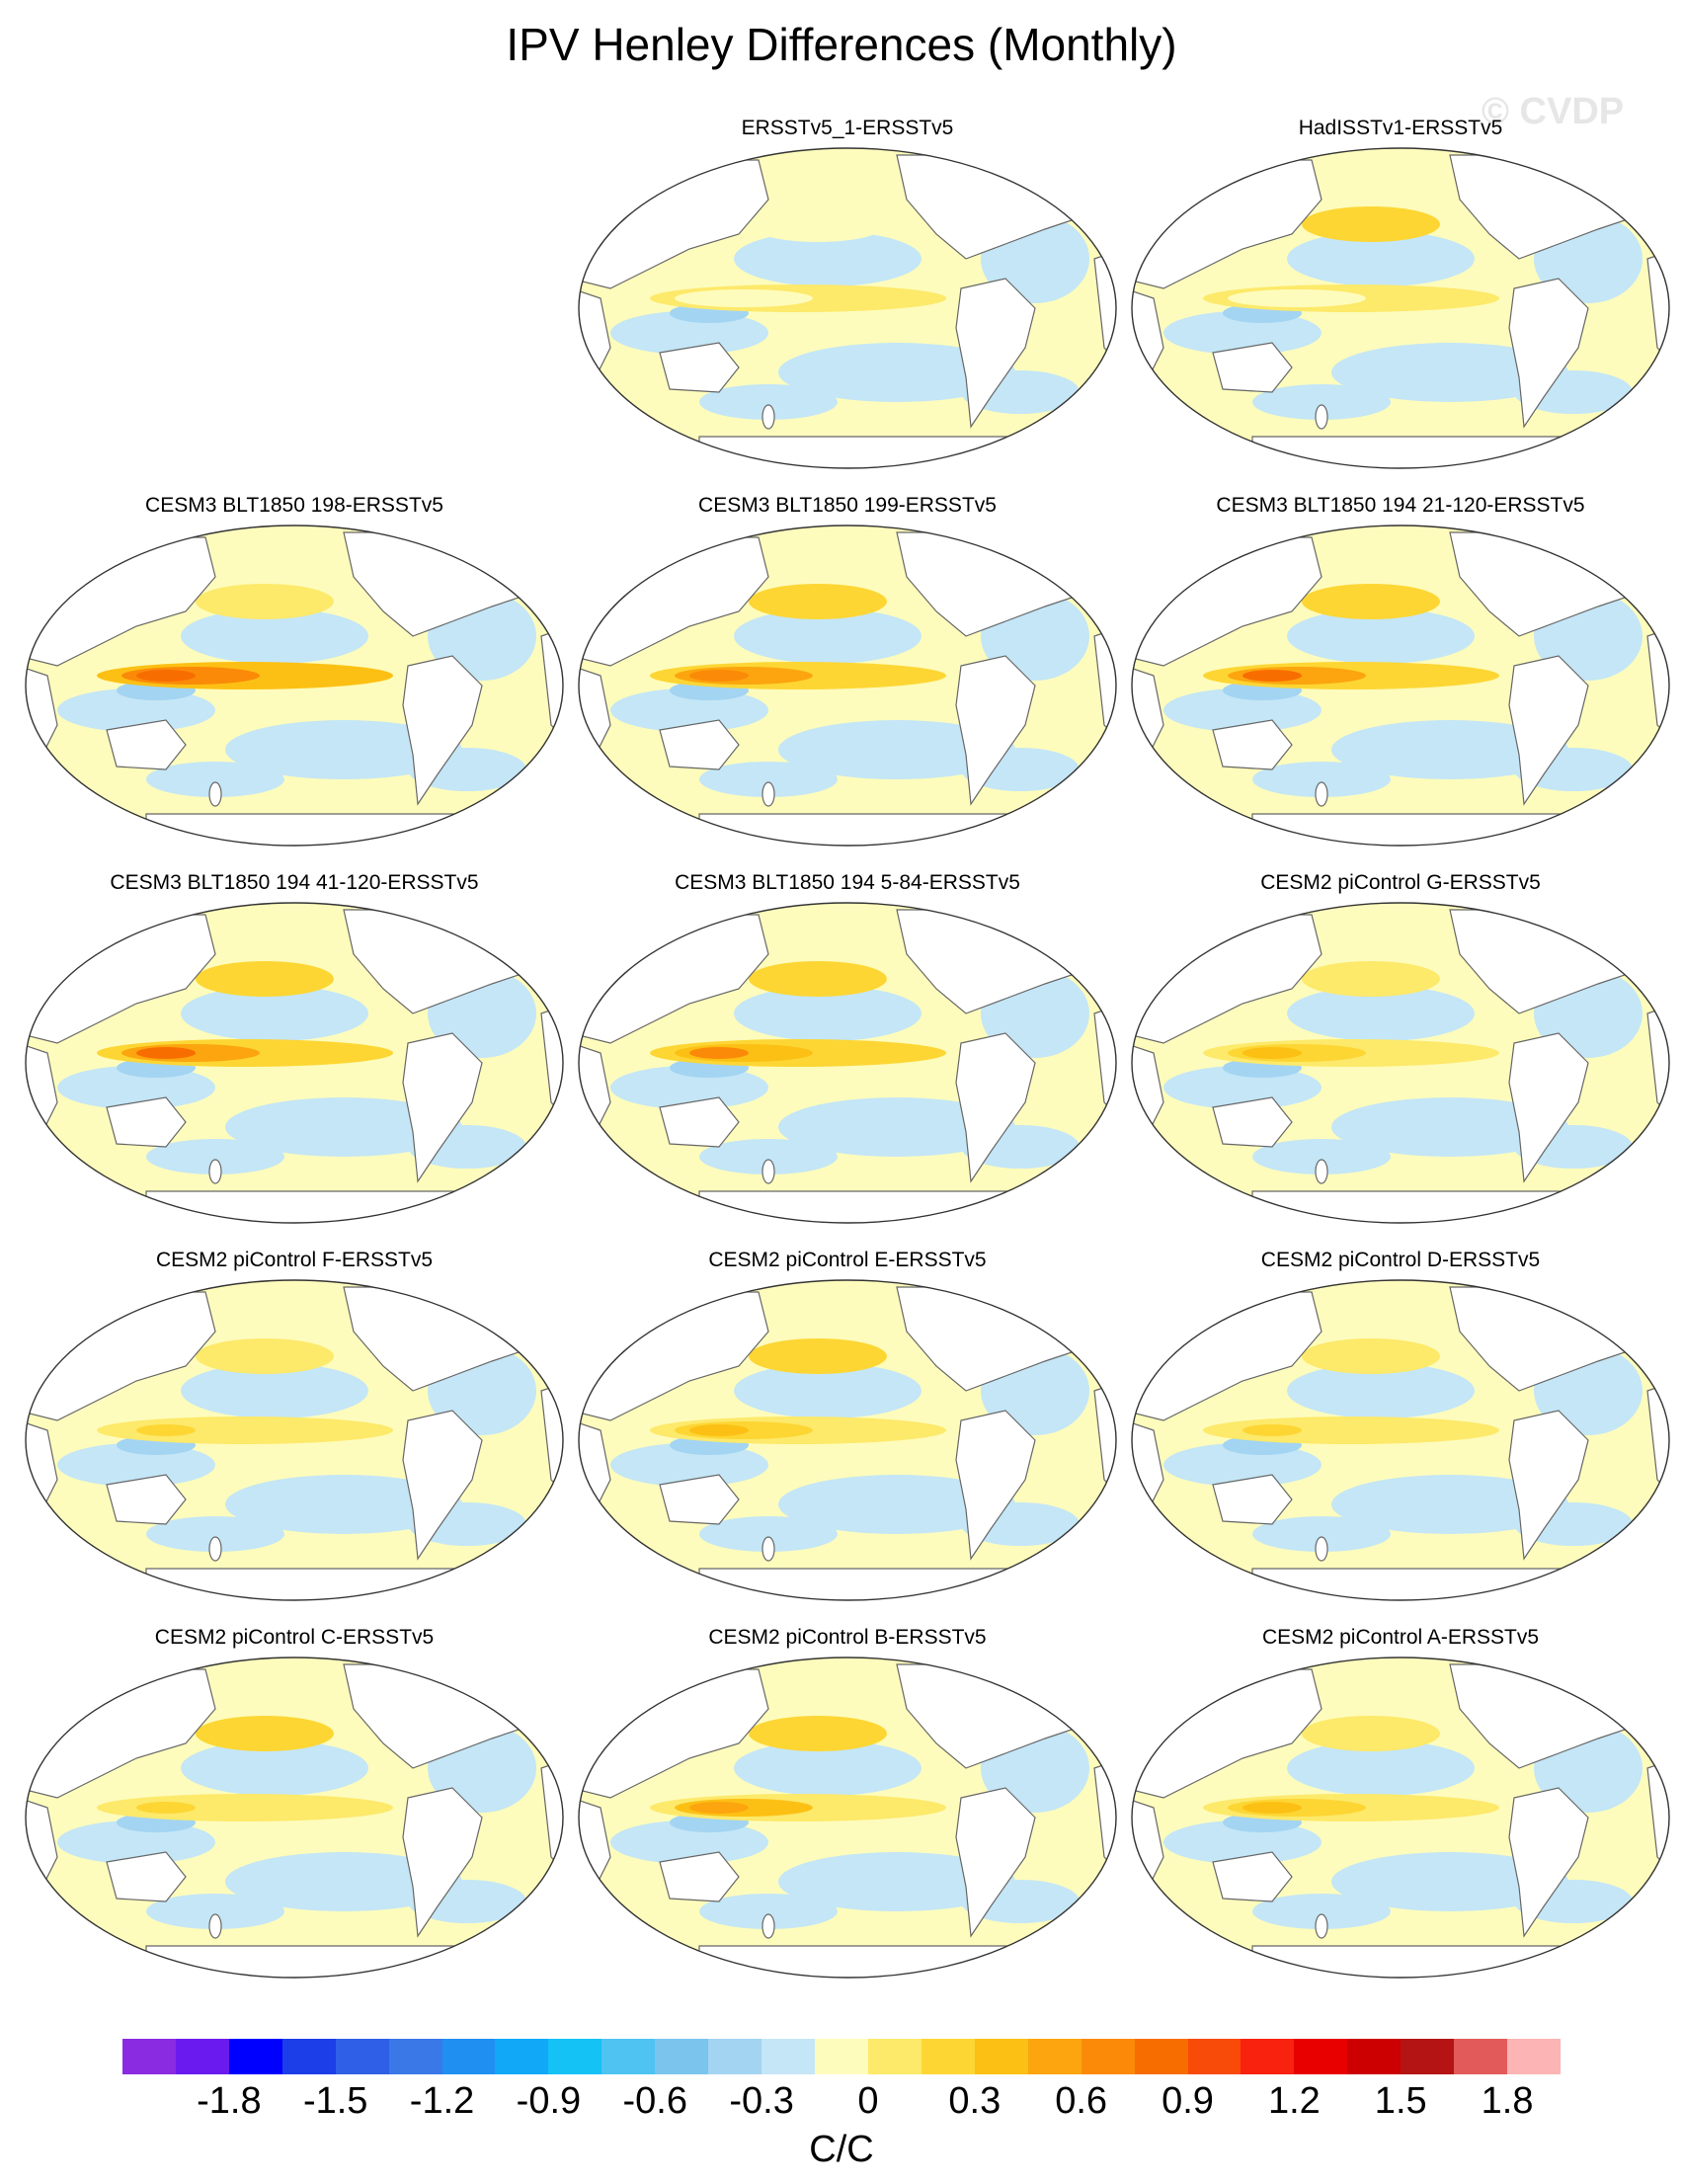  Describe the element at coordinates (1400, 1637) in the screenshot. I see `panel-title: CESM2 piControl A-ERSSTv5` at that location.